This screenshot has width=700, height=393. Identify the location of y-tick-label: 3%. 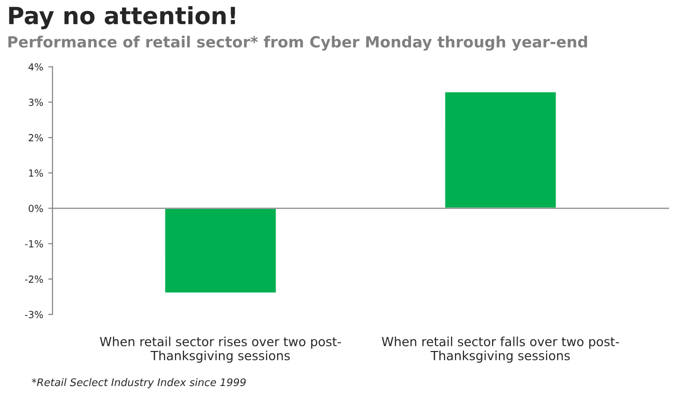
(35, 102).